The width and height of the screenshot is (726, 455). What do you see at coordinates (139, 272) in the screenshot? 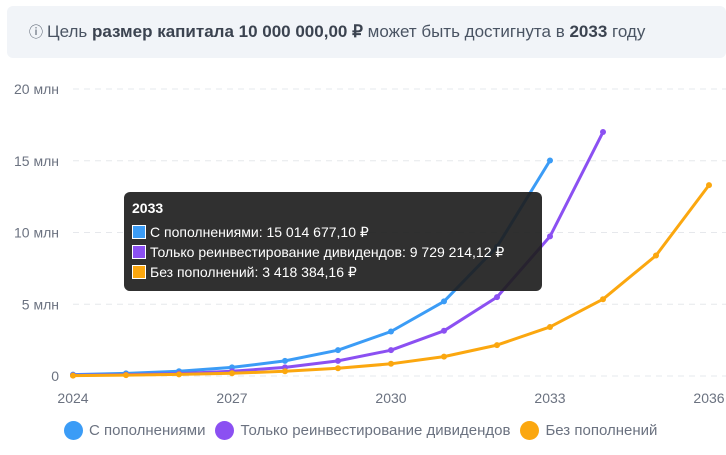
I see `tooltip-swatch-orange` at bounding box center [139, 272].